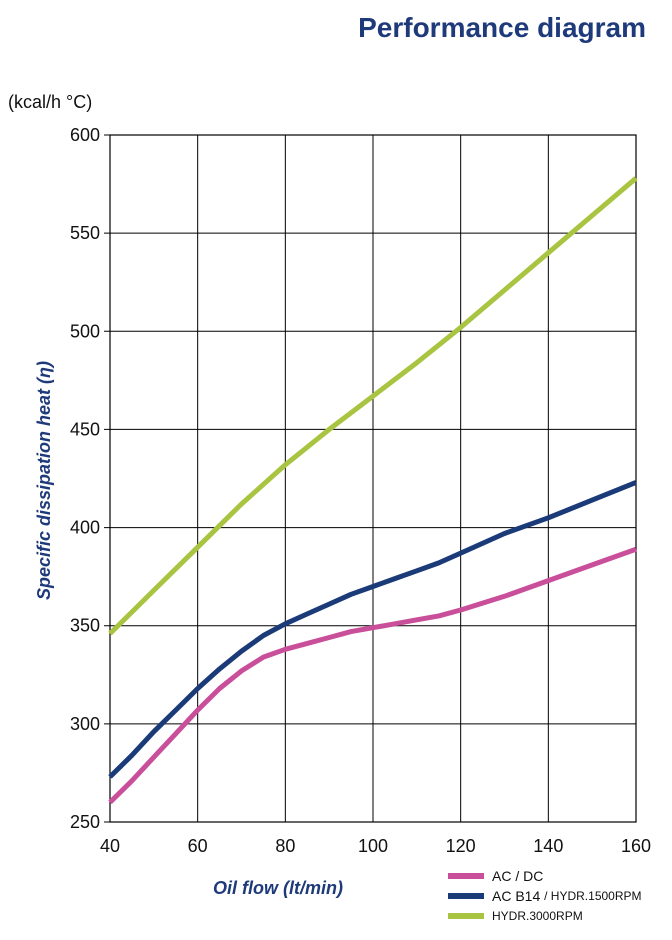 Image resolution: width=672 pixels, height=940 pixels. I want to click on x-tick-label: 120, so click(461, 846).